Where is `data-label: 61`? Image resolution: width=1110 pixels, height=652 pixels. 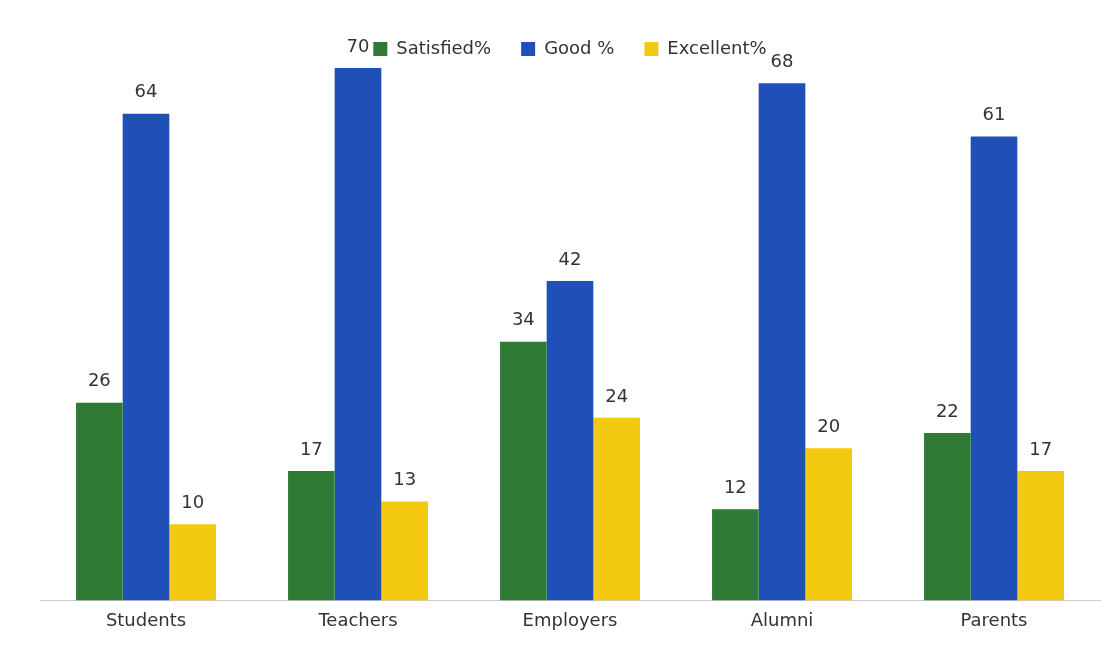
data-label: 61 is located at coordinates (994, 114).